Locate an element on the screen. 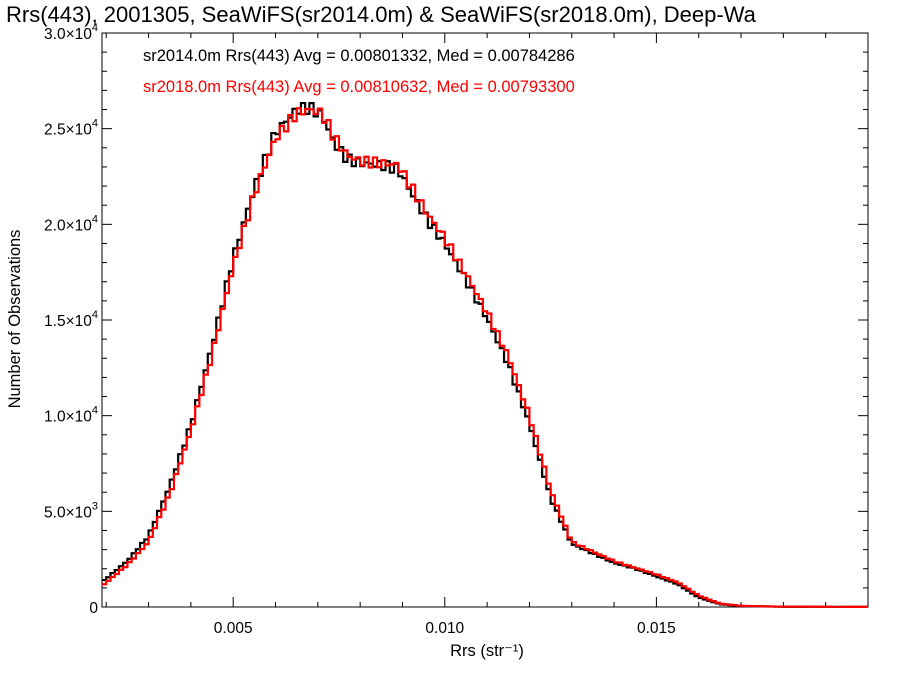 This screenshot has width=900, height=675. x-tick-label: 0.005 is located at coordinates (233, 628).